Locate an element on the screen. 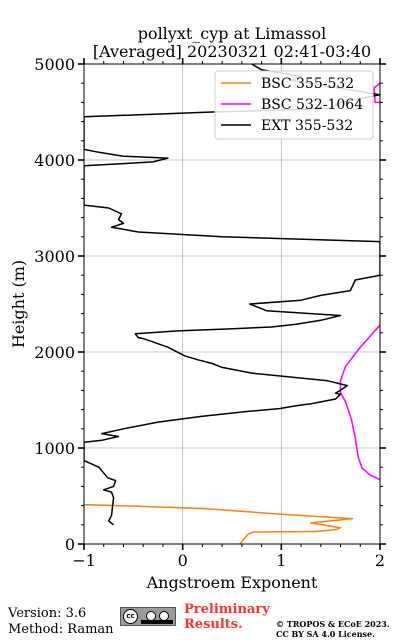  preliminary-results-notice: Preliminary Results. is located at coordinates (227, 617).